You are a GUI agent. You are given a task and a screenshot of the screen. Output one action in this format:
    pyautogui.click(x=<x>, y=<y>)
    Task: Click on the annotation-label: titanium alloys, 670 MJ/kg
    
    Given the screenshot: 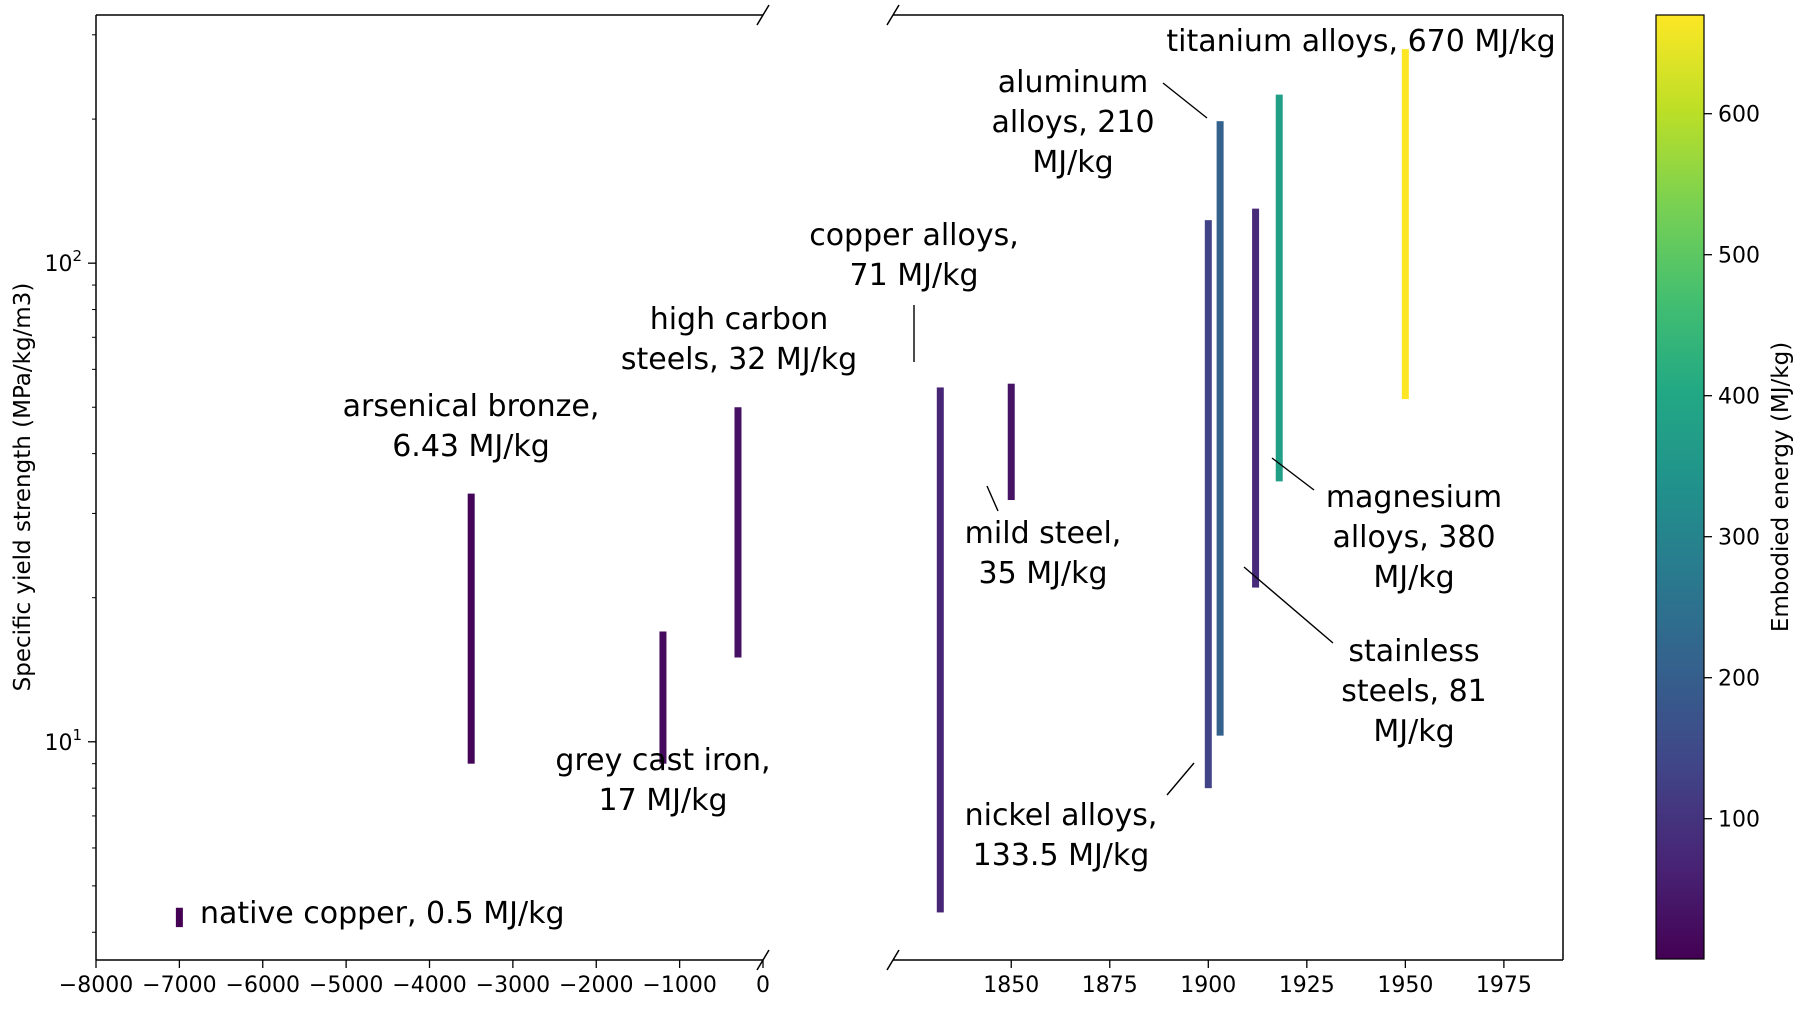 What is the action you would take?
    pyautogui.click(x=1360, y=41)
    